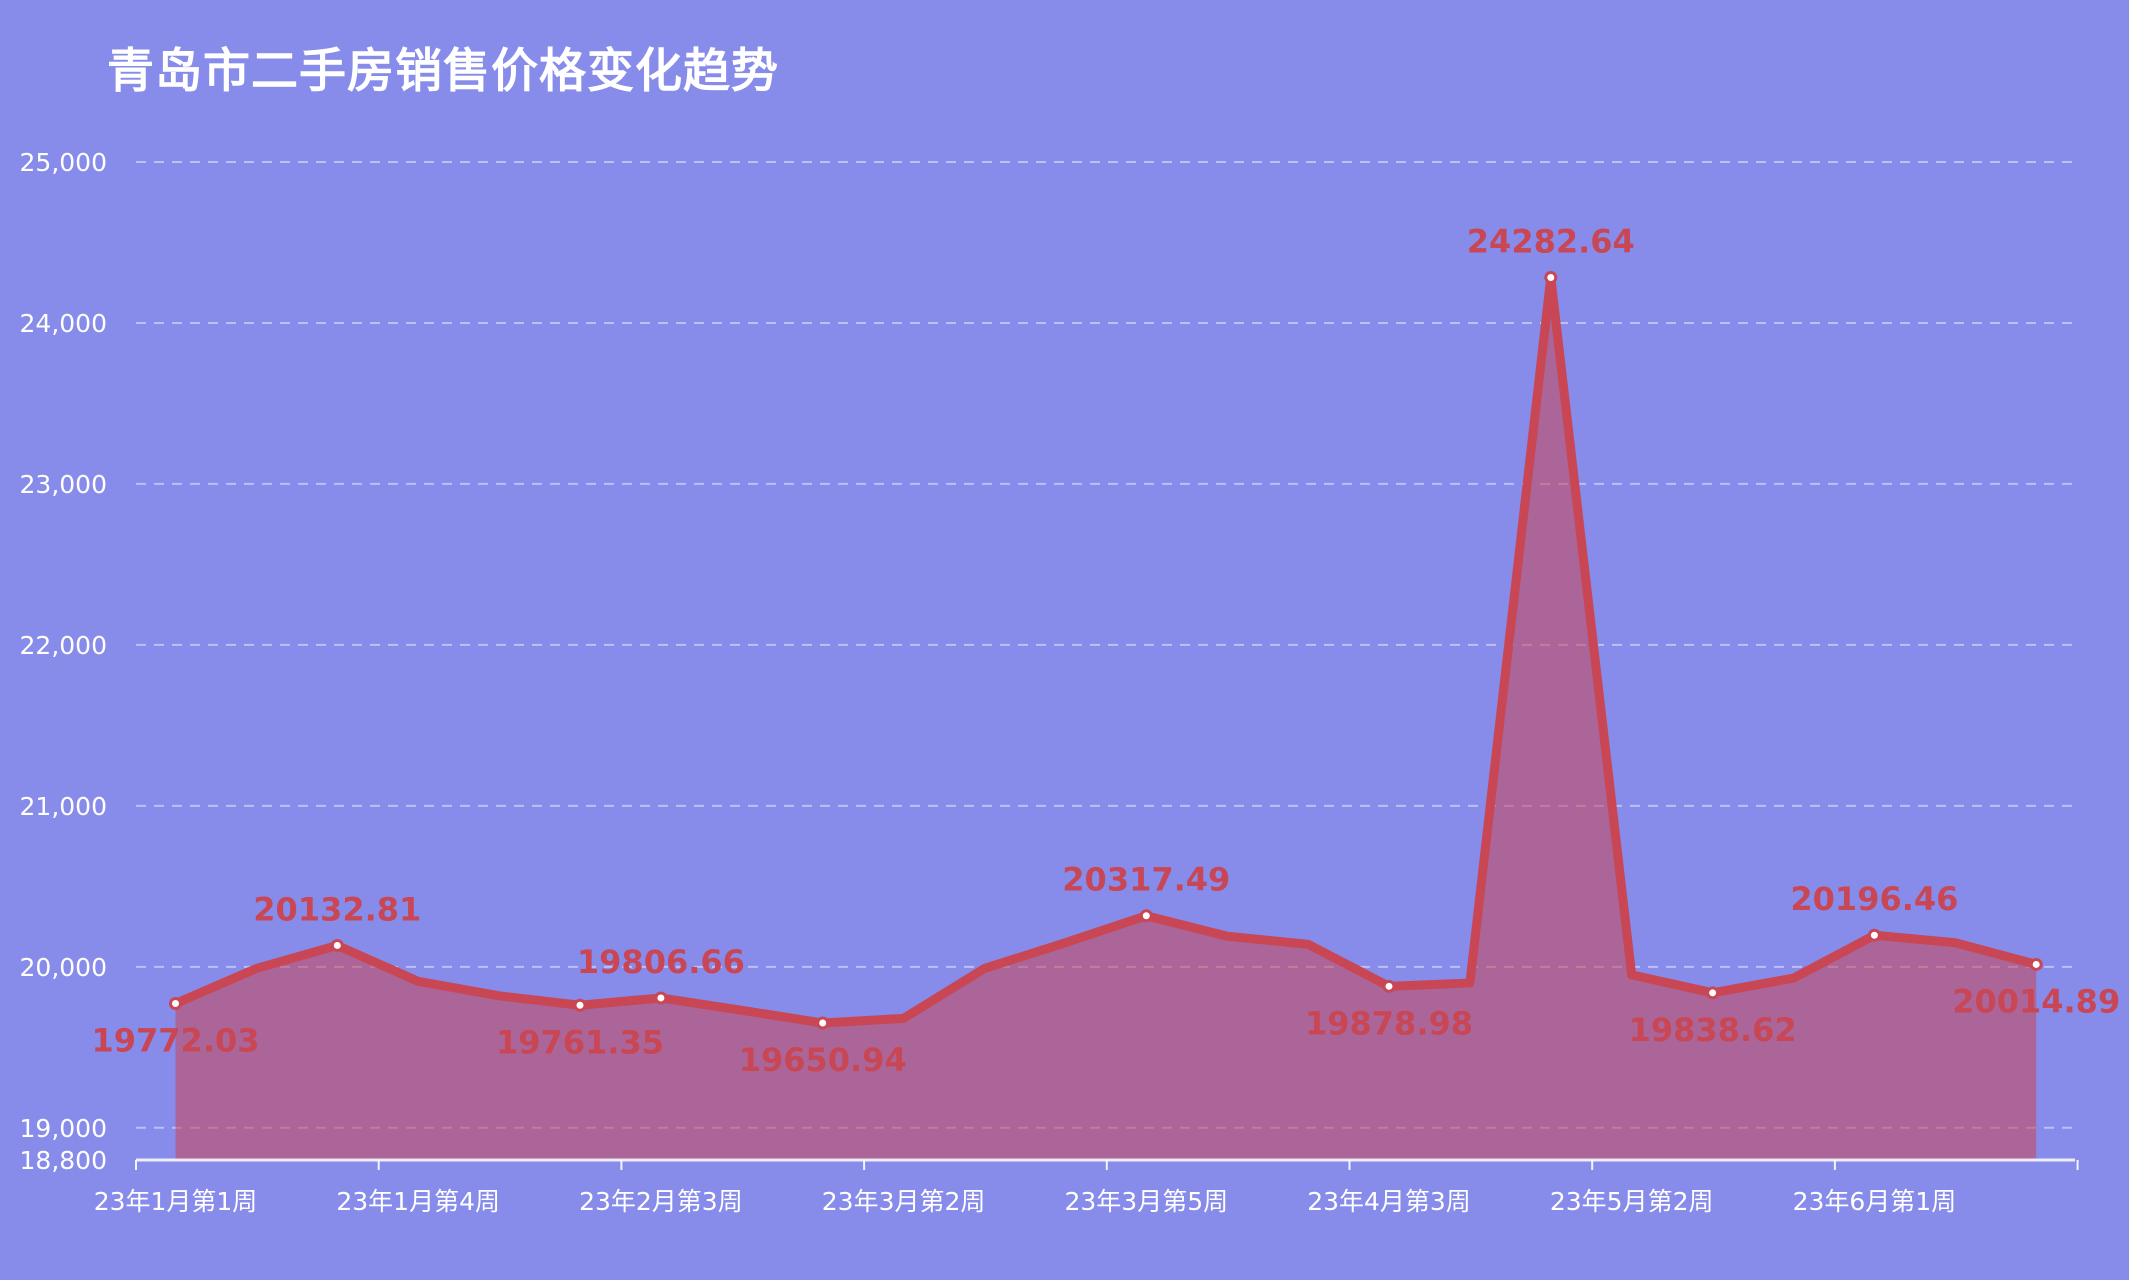  What do you see at coordinates (63, 1128) in the screenshot?
I see `y-tick-label: 19,000` at bounding box center [63, 1128].